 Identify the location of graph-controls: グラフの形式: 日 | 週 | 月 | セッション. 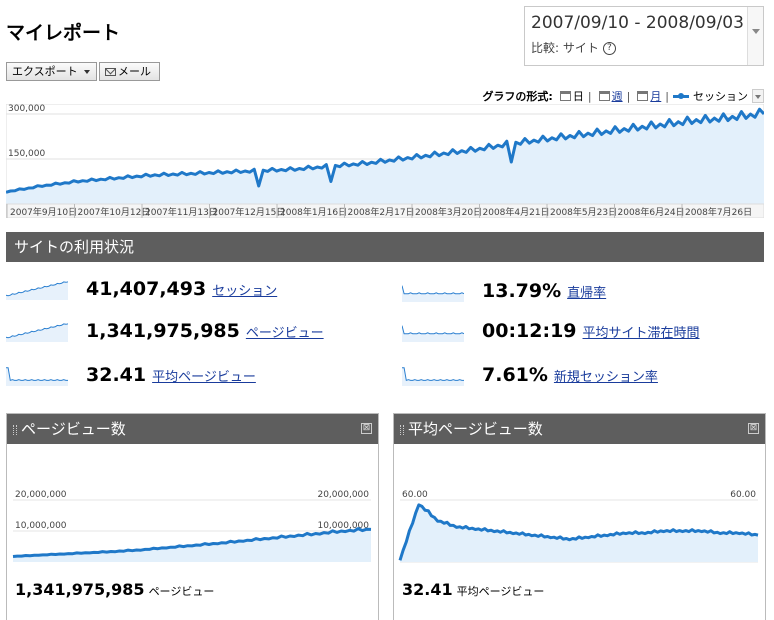
(623, 96).